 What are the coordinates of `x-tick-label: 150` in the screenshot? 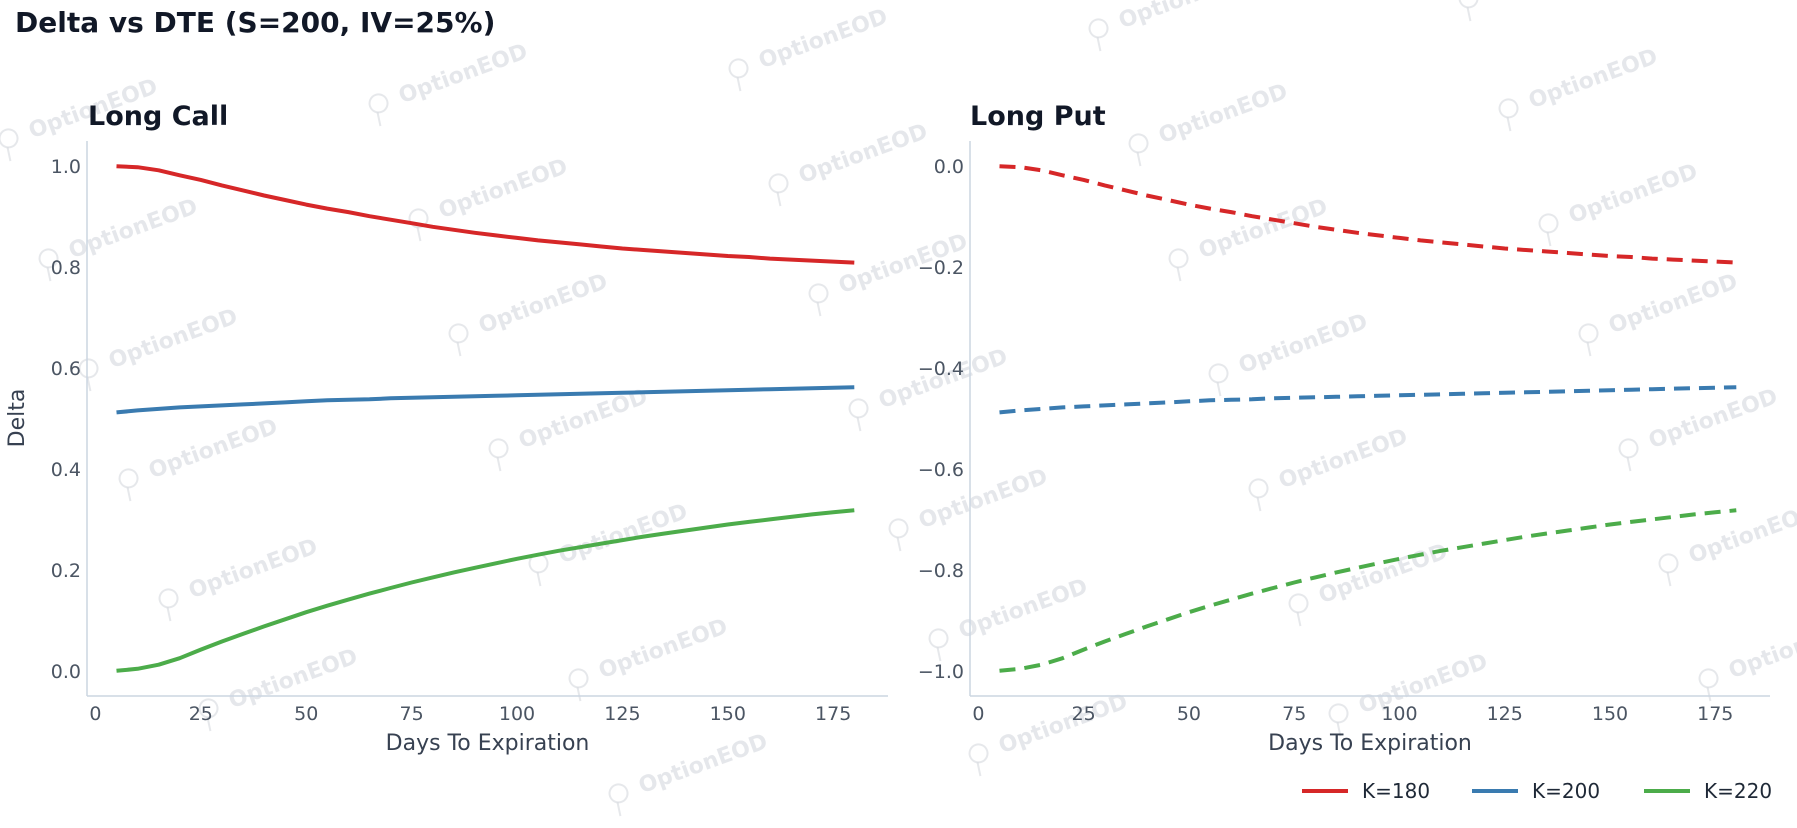 It's located at (728, 714).